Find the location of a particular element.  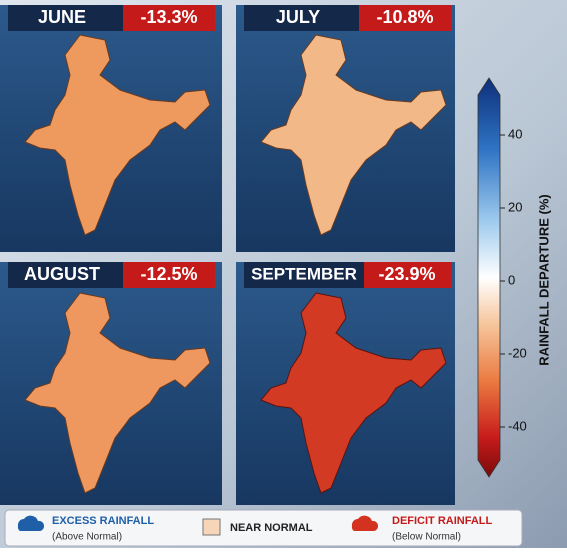

departure: -12.5% is located at coordinates (168, 274).